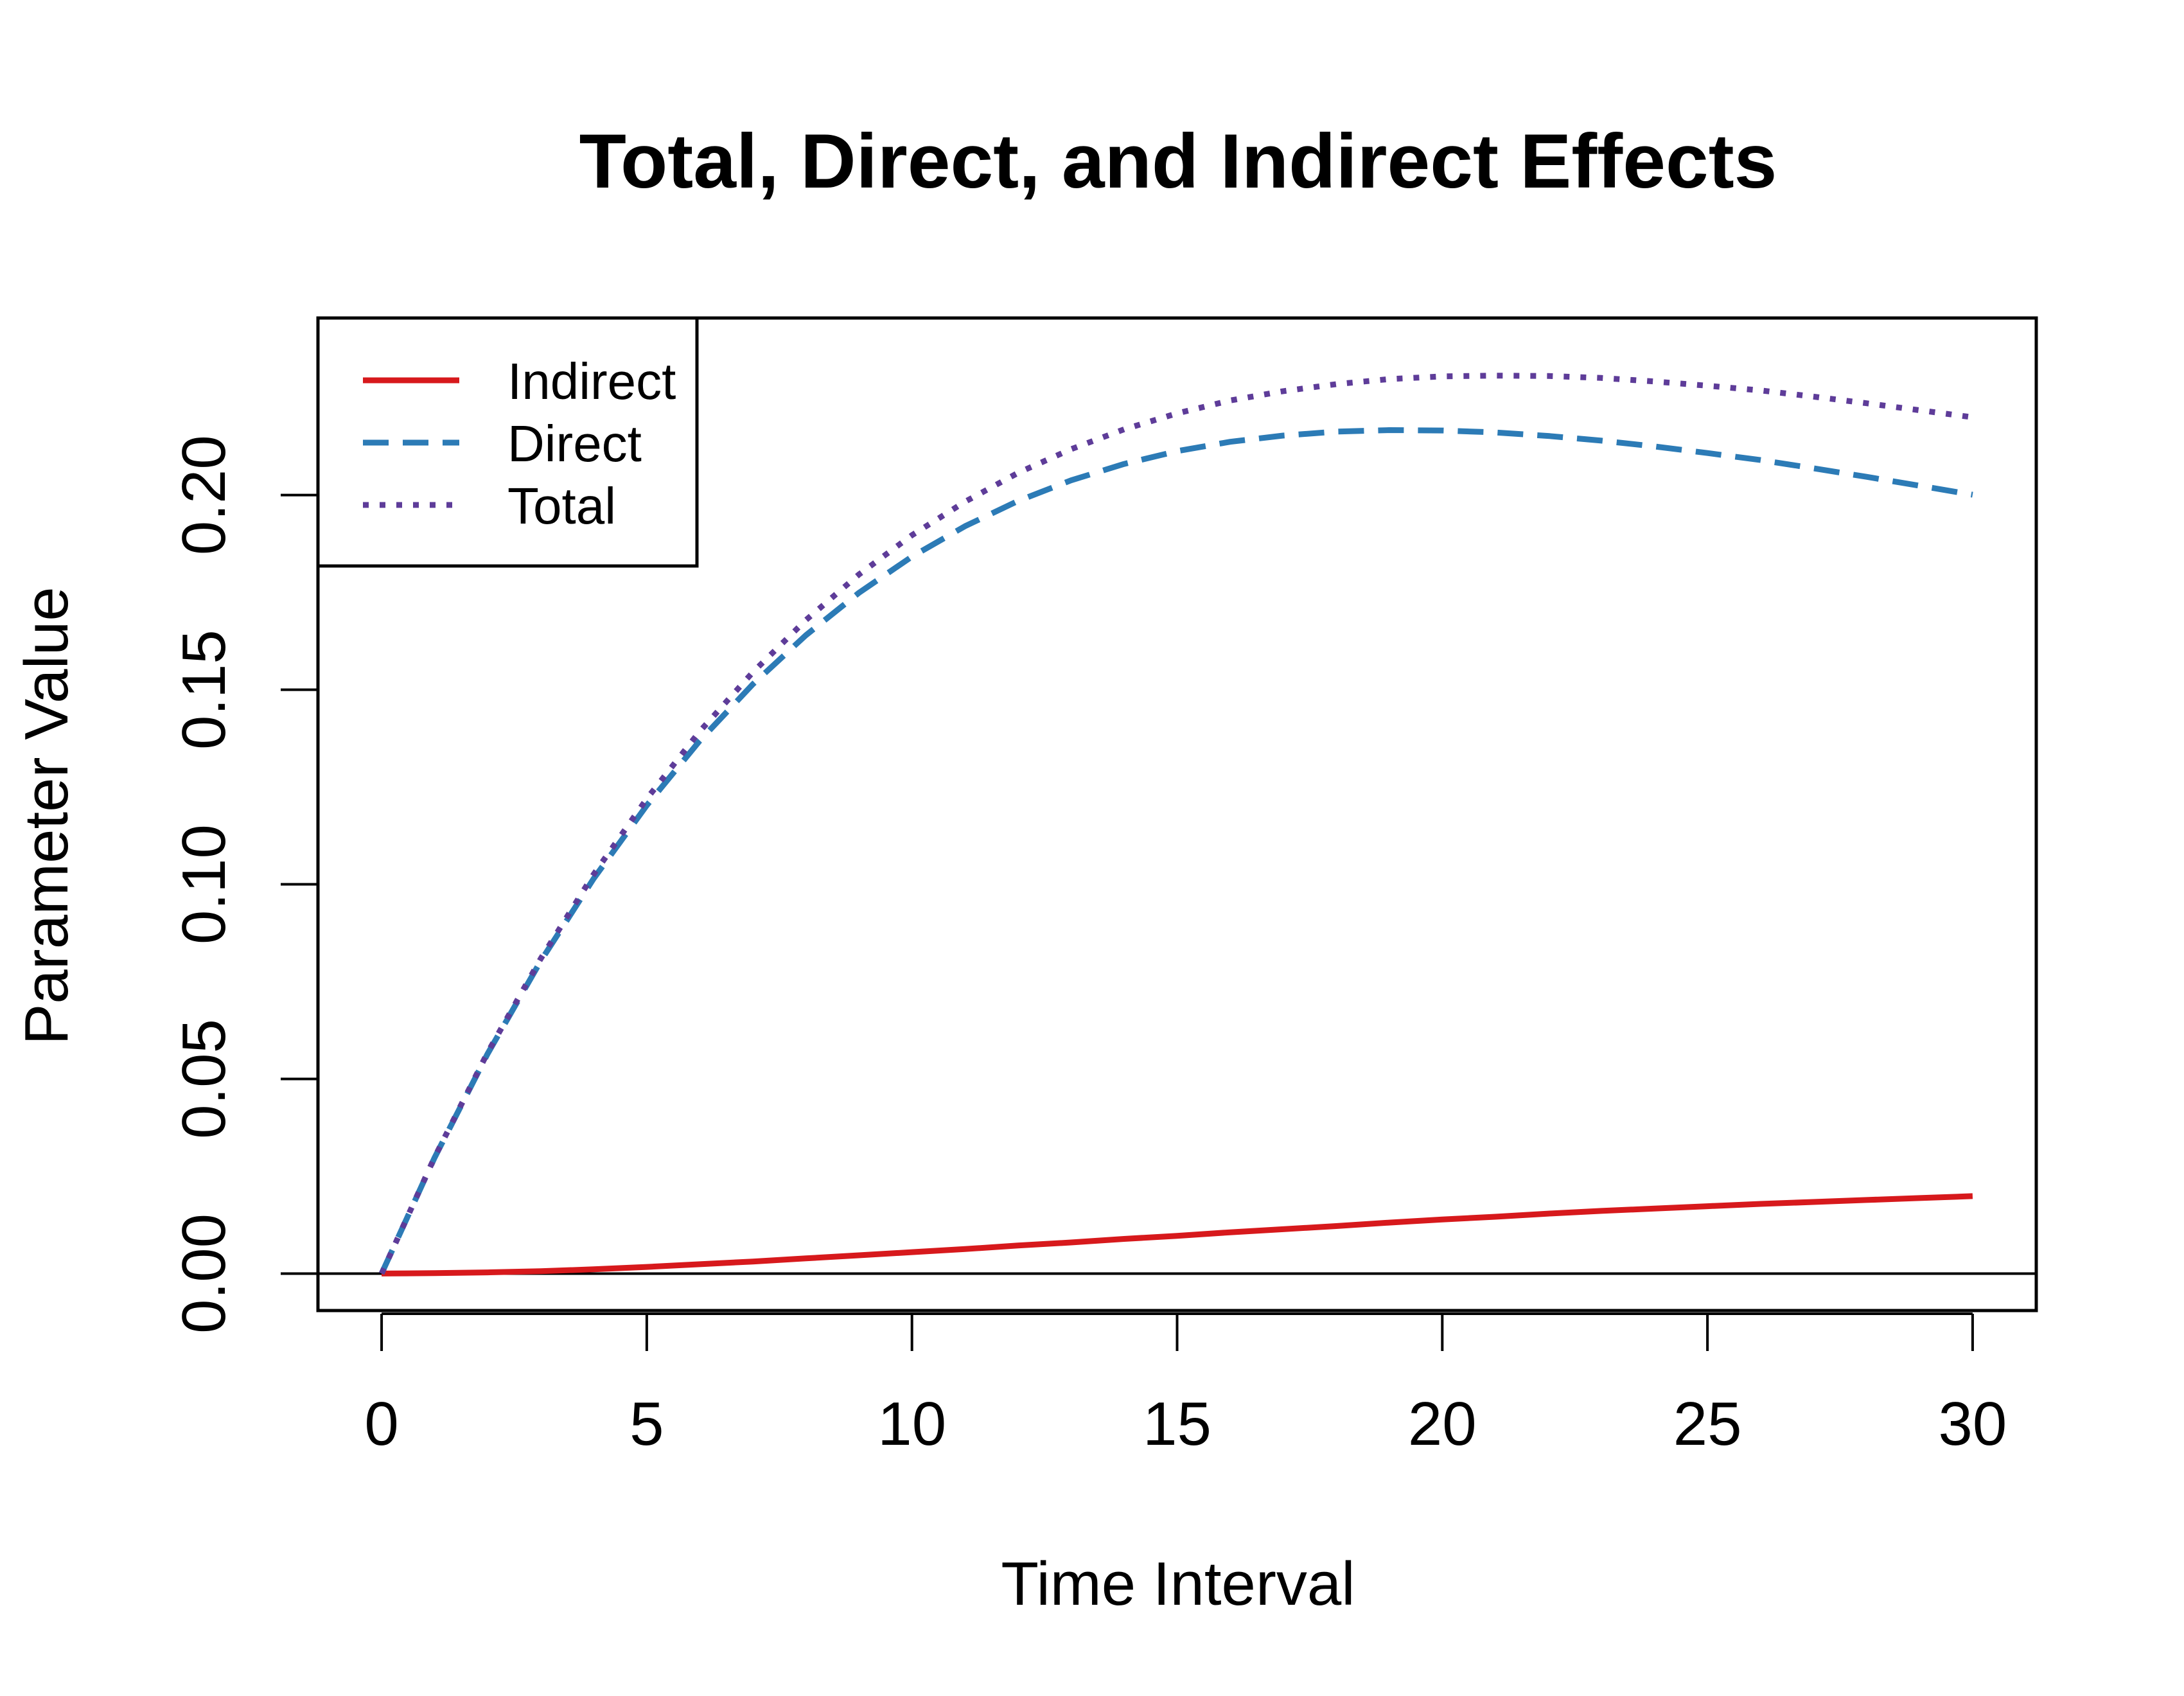 This screenshot has height=1696, width=2184. Describe the element at coordinates (204, 1079) in the screenshot. I see `y-tick-label: 0.05` at that location.